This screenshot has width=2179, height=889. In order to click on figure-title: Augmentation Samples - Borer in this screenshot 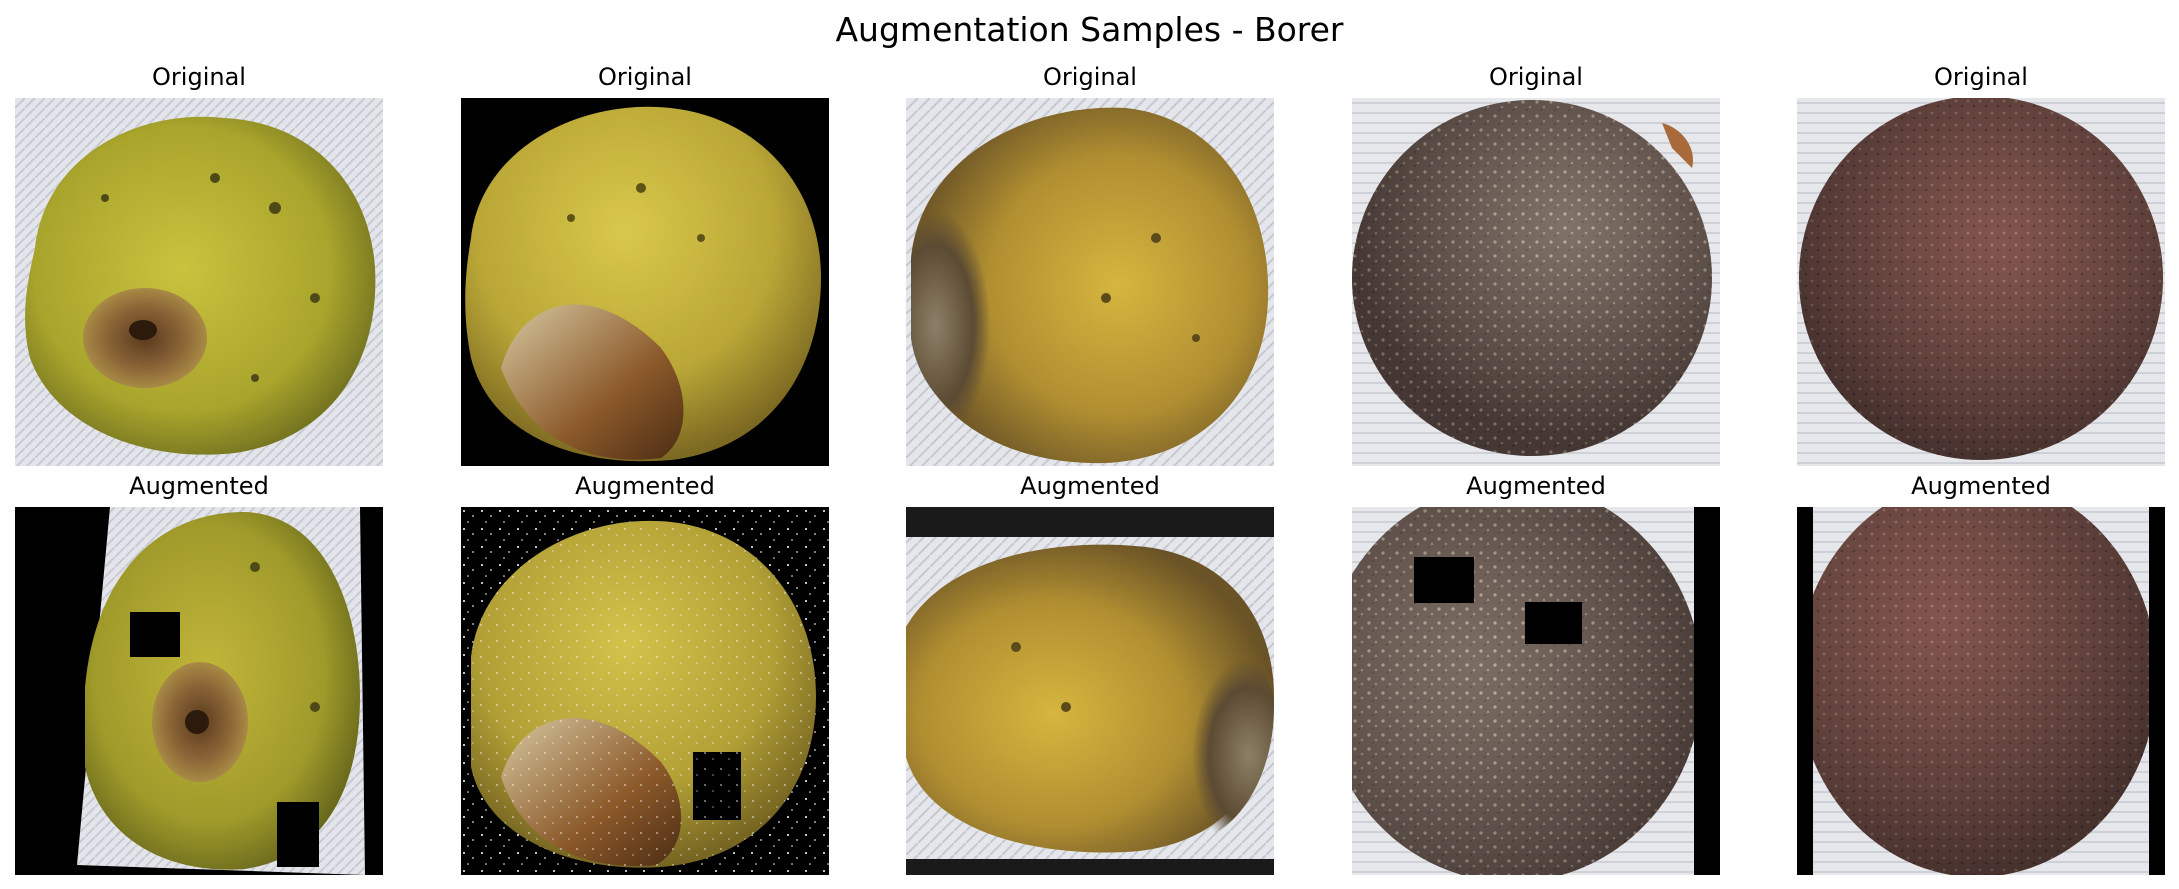, I will do `click(1089, 29)`.